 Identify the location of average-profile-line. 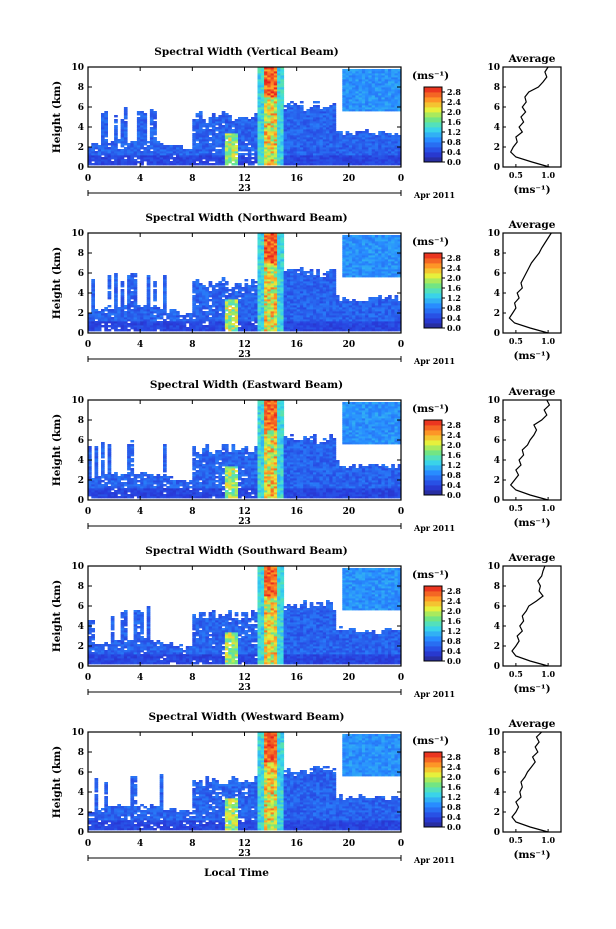
(529, 117).